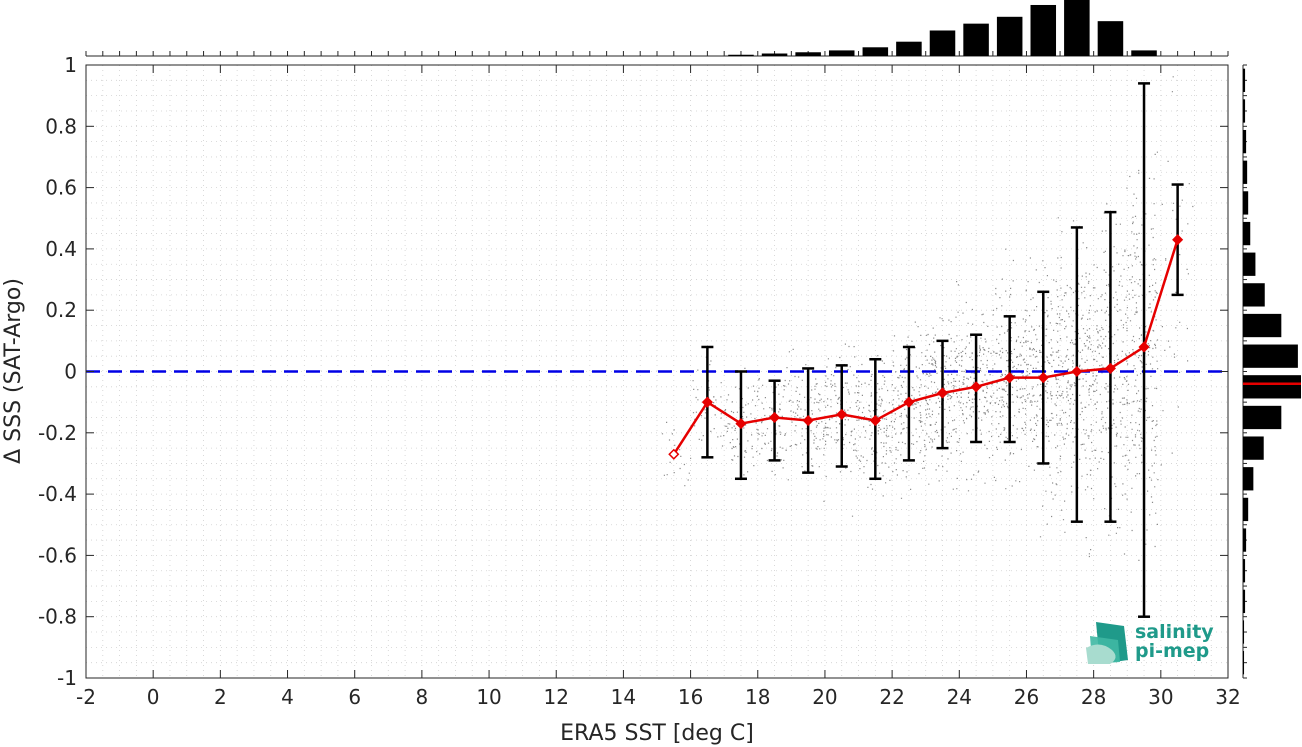  Describe the element at coordinates (1107, 643) in the screenshot. I see `logo-mark-icon` at that location.